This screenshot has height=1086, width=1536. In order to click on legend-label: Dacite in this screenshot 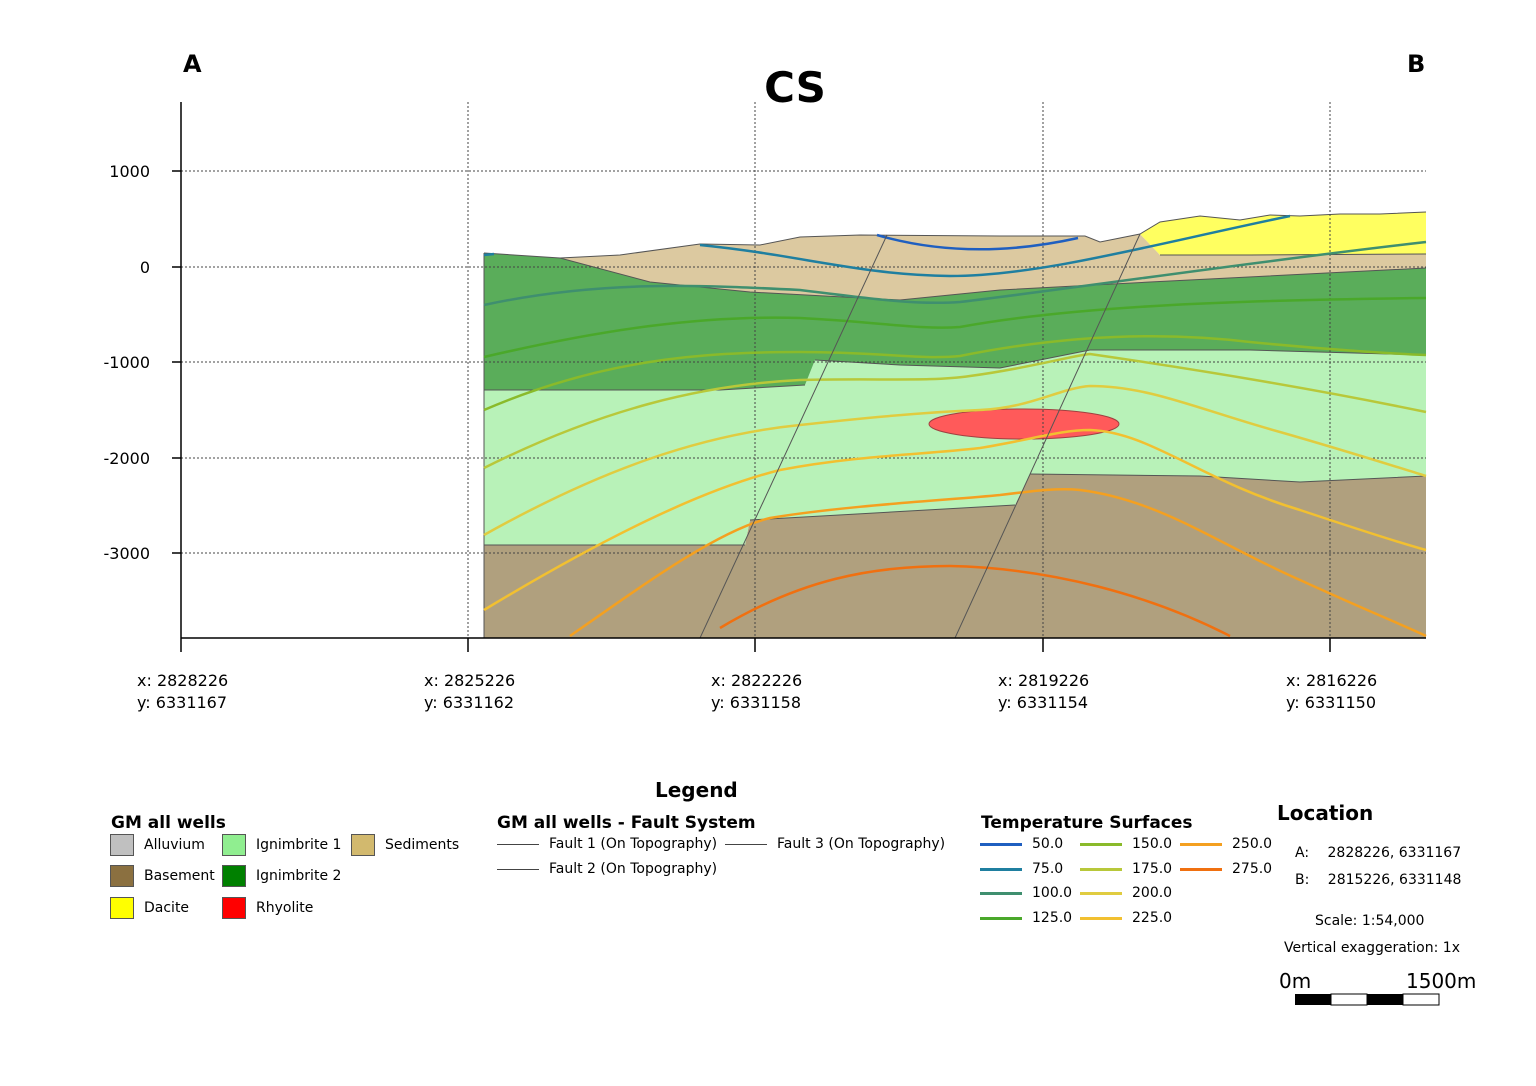, I will do `click(167, 908)`.